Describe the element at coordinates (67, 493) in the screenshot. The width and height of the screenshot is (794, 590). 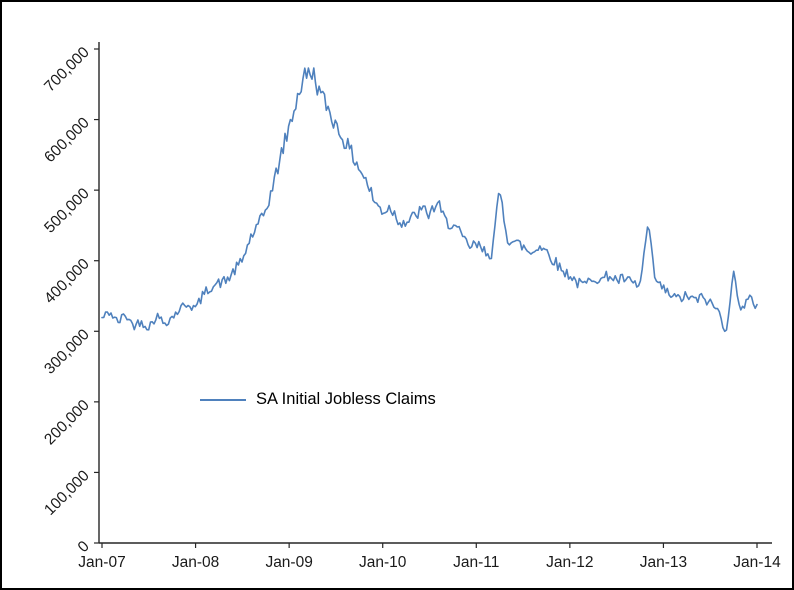
I see `y-tick-label: 100,000` at that location.